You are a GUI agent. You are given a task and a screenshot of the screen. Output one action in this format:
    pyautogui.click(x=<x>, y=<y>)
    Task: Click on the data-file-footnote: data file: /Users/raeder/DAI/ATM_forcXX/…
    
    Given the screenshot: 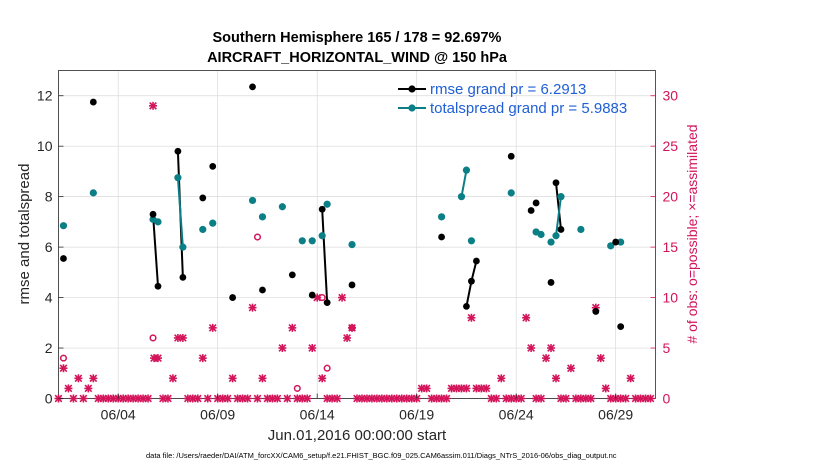 What is the action you would take?
    pyautogui.click(x=381, y=455)
    